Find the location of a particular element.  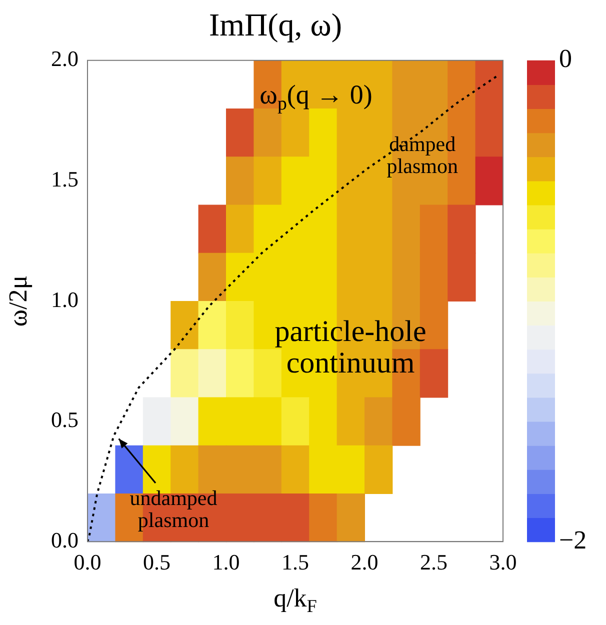

chart-title: ImΠ(q, ω) is located at coordinates (275, 24).